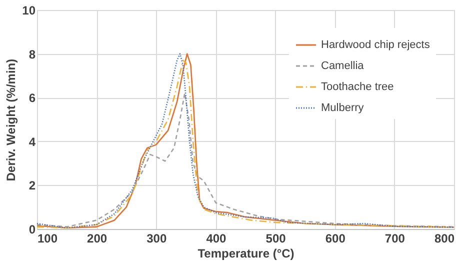 Image resolution: width=459 pixels, height=263 pixels. I want to click on legend-label: Hardwood chip rejects, so click(375, 45).